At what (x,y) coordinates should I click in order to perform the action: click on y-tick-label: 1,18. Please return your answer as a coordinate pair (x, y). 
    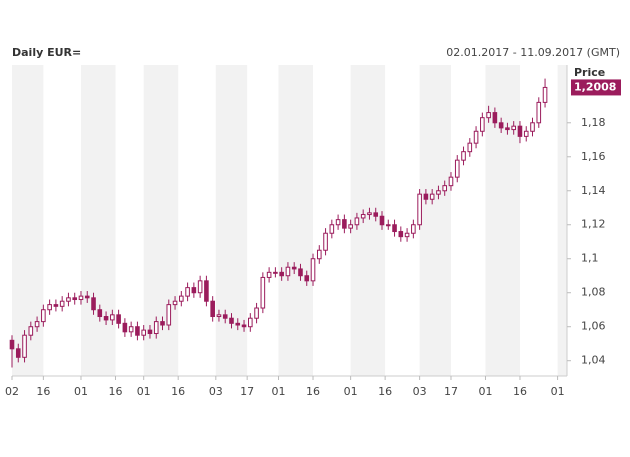
    Looking at the image, I should click on (593, 122).